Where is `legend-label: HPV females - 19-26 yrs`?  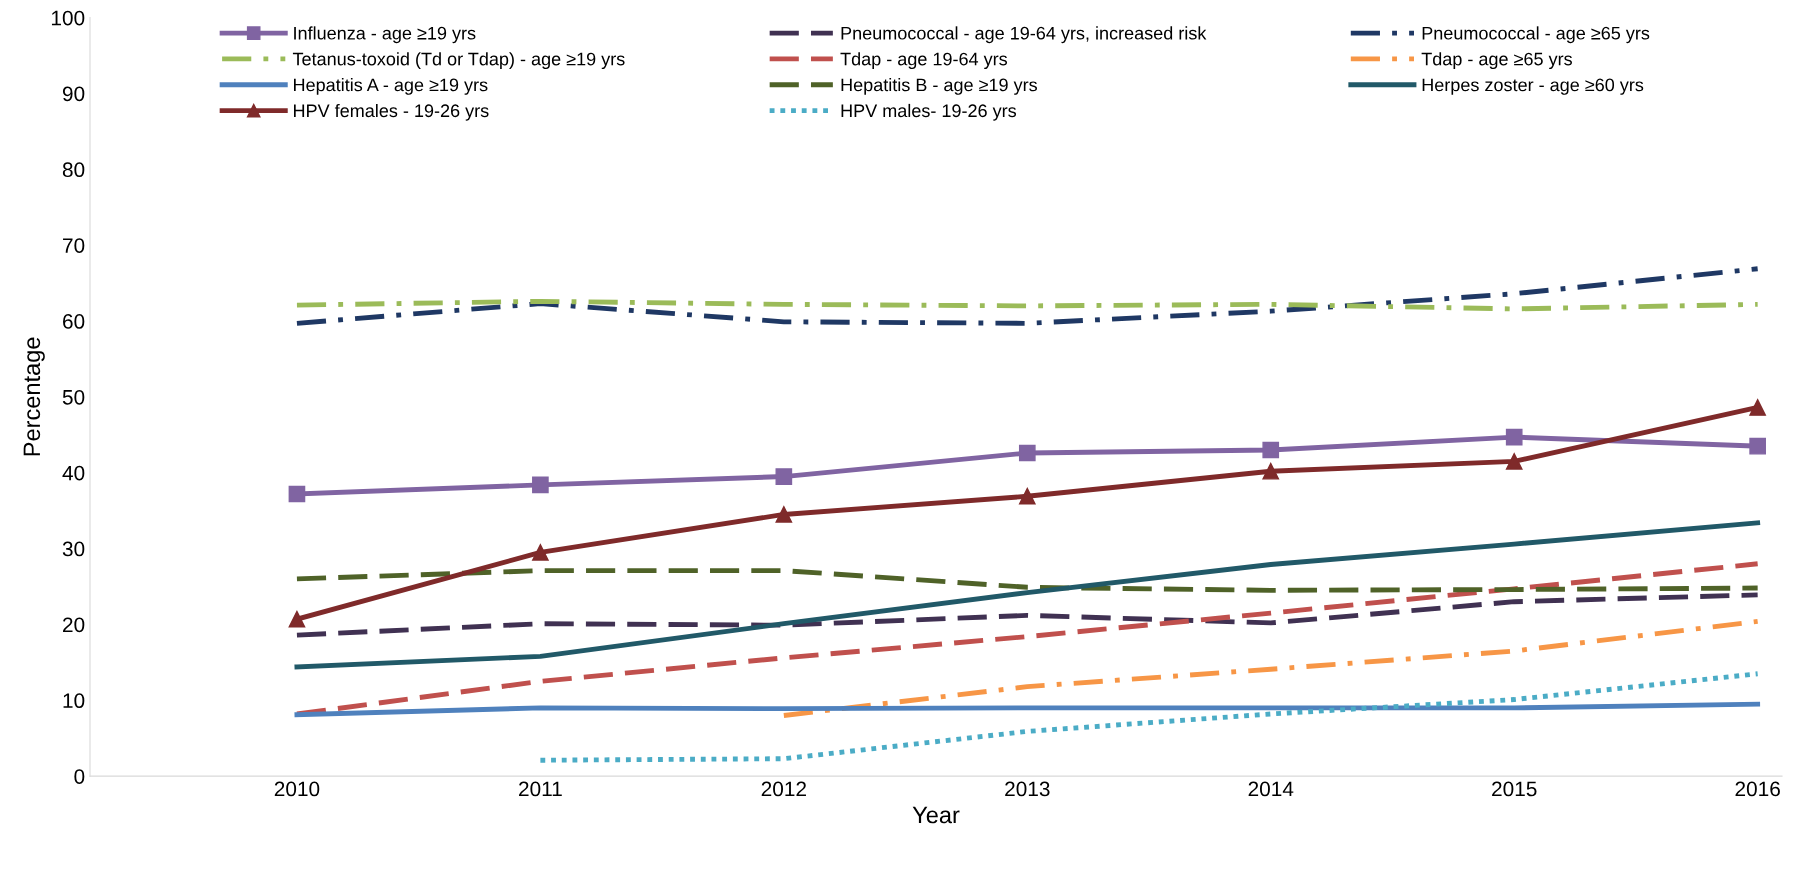 legend-label: HPV females - 19-26 yrs is located at coordinates (391, 112).